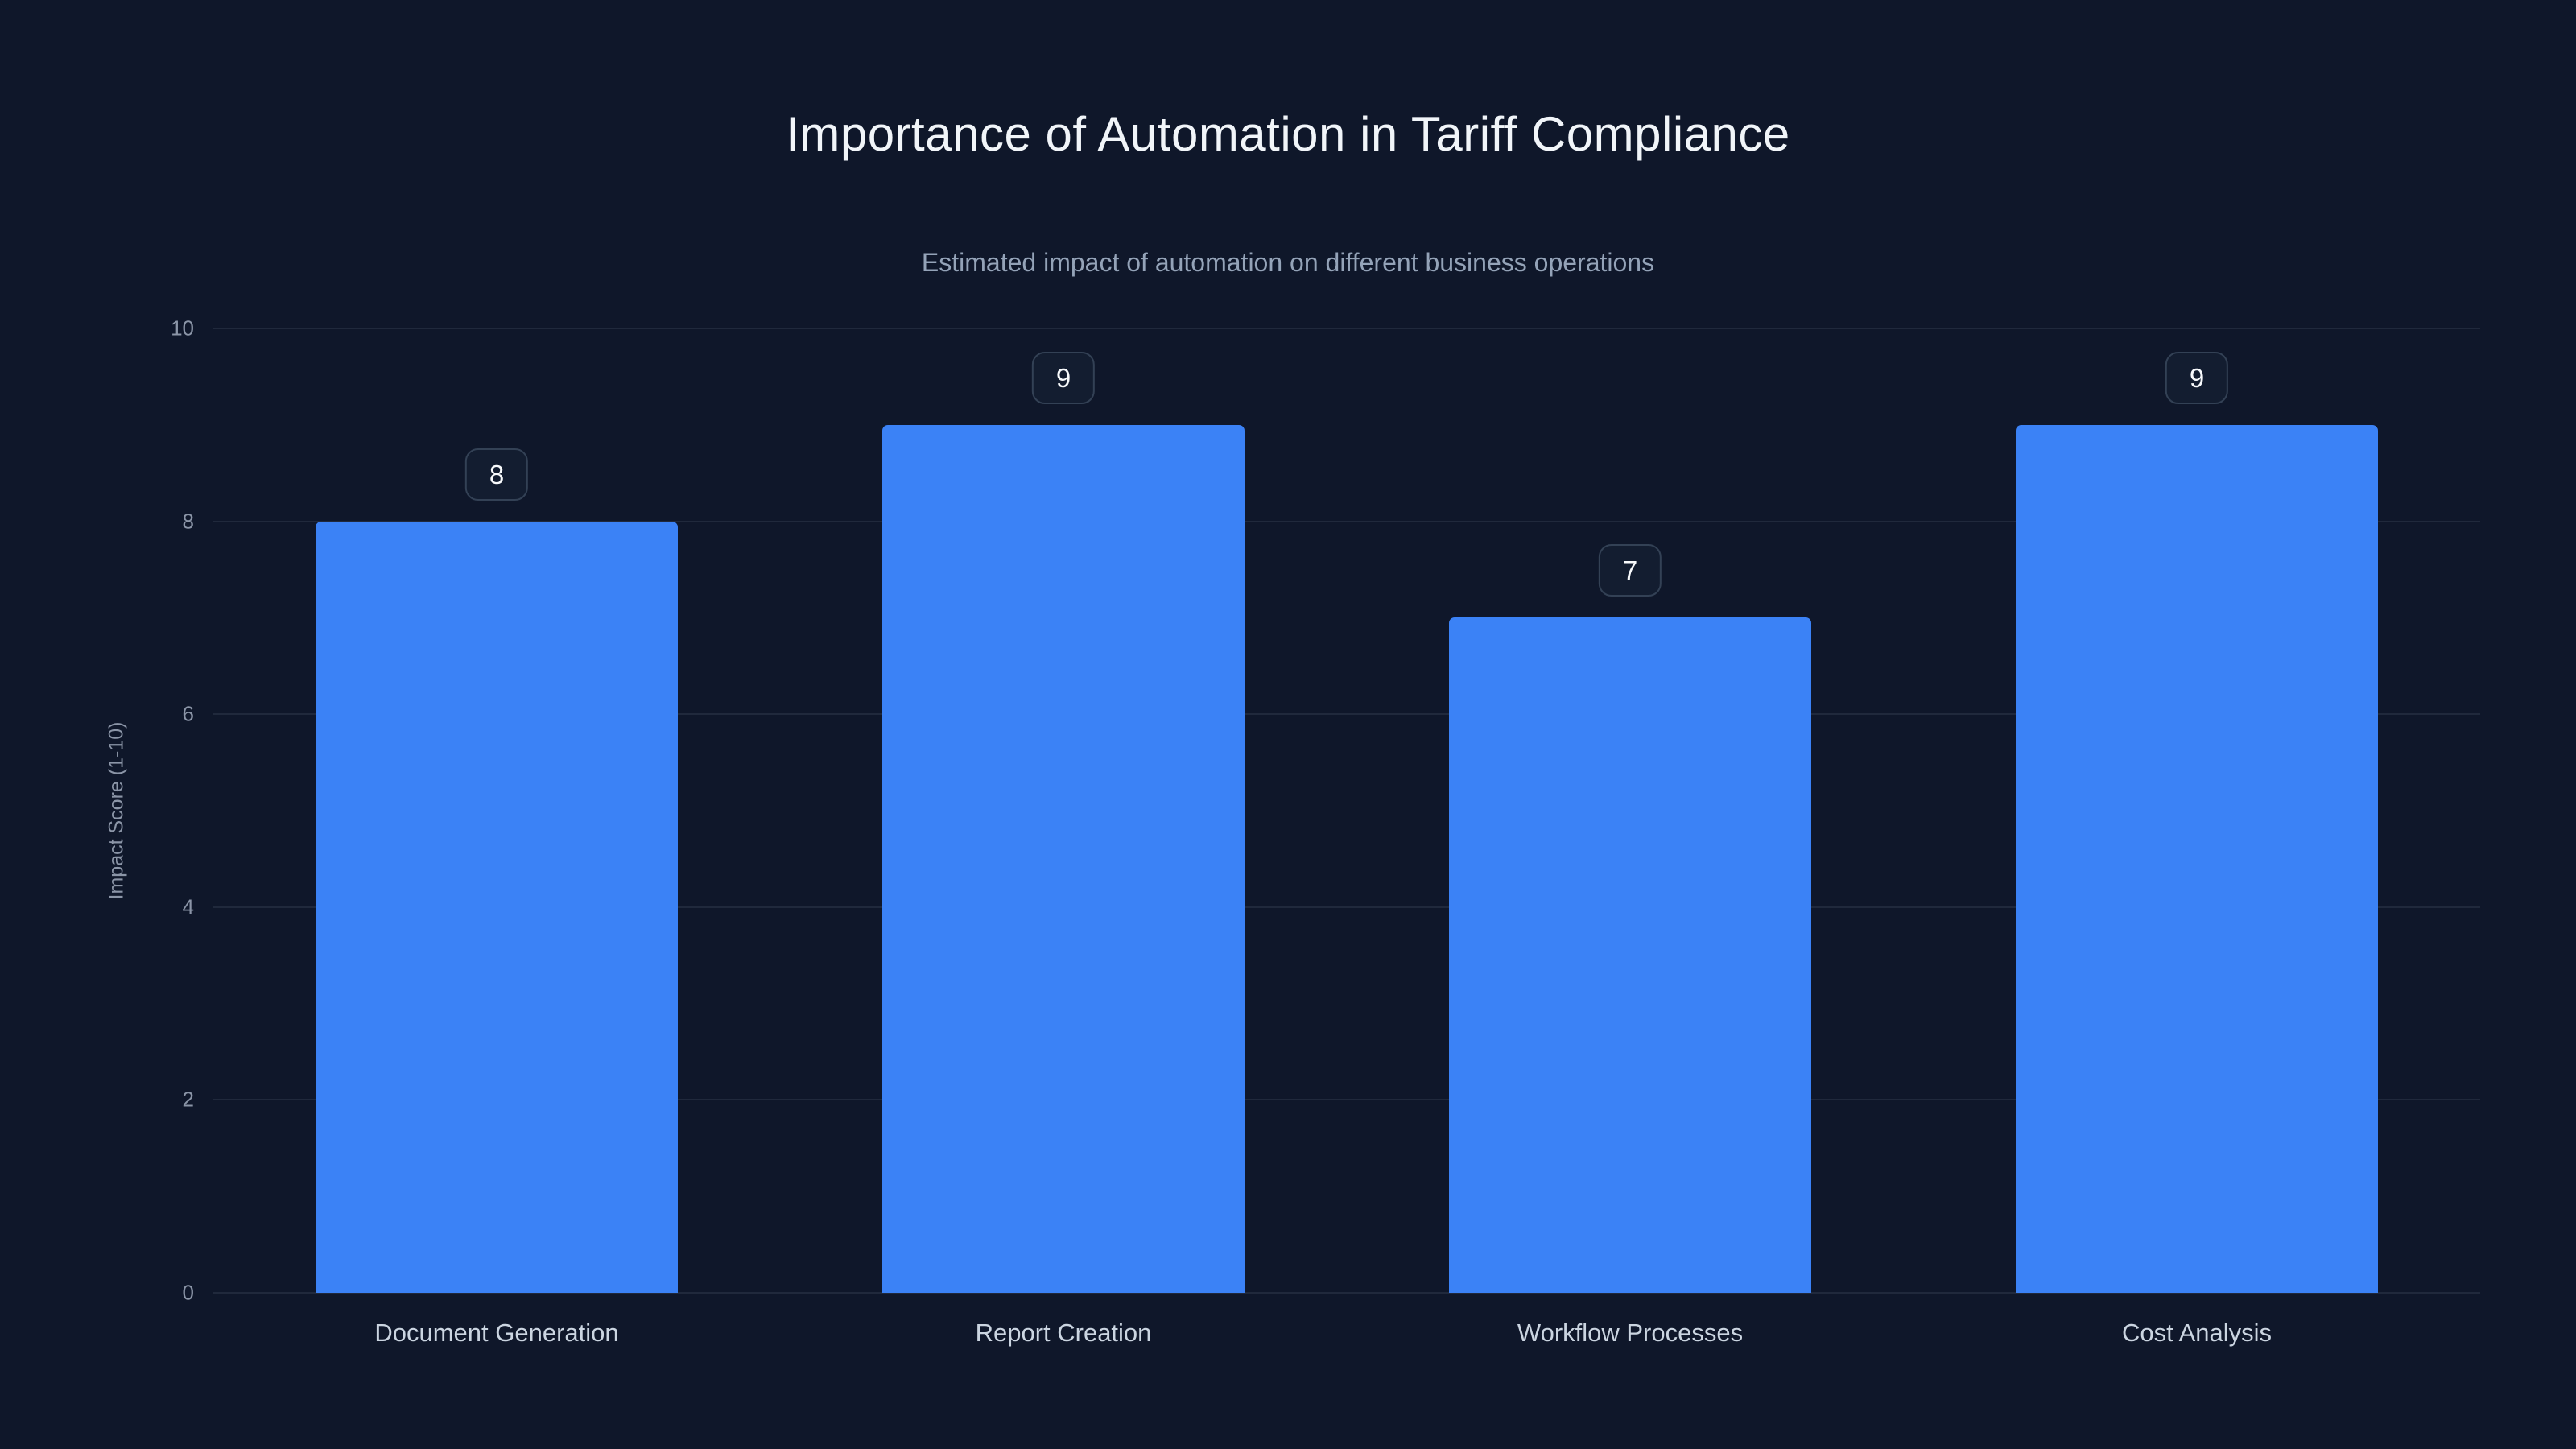  Describe the element at coordinates (1630, 955) in the screenshot. I see `bar-workflow-processes` at that location.